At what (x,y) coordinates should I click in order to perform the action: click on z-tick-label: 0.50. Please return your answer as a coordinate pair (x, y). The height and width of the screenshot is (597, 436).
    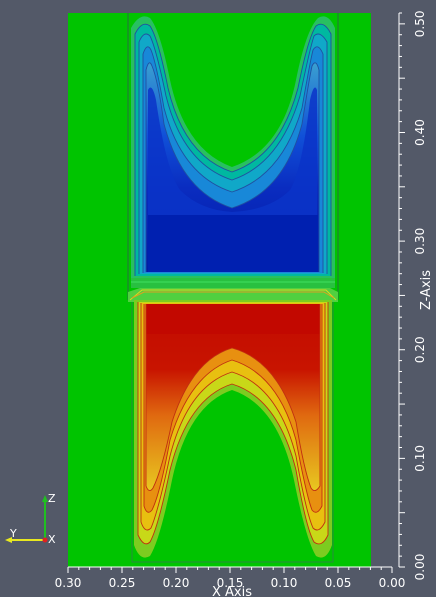
    Looking at the image, I should click on (420, 24).